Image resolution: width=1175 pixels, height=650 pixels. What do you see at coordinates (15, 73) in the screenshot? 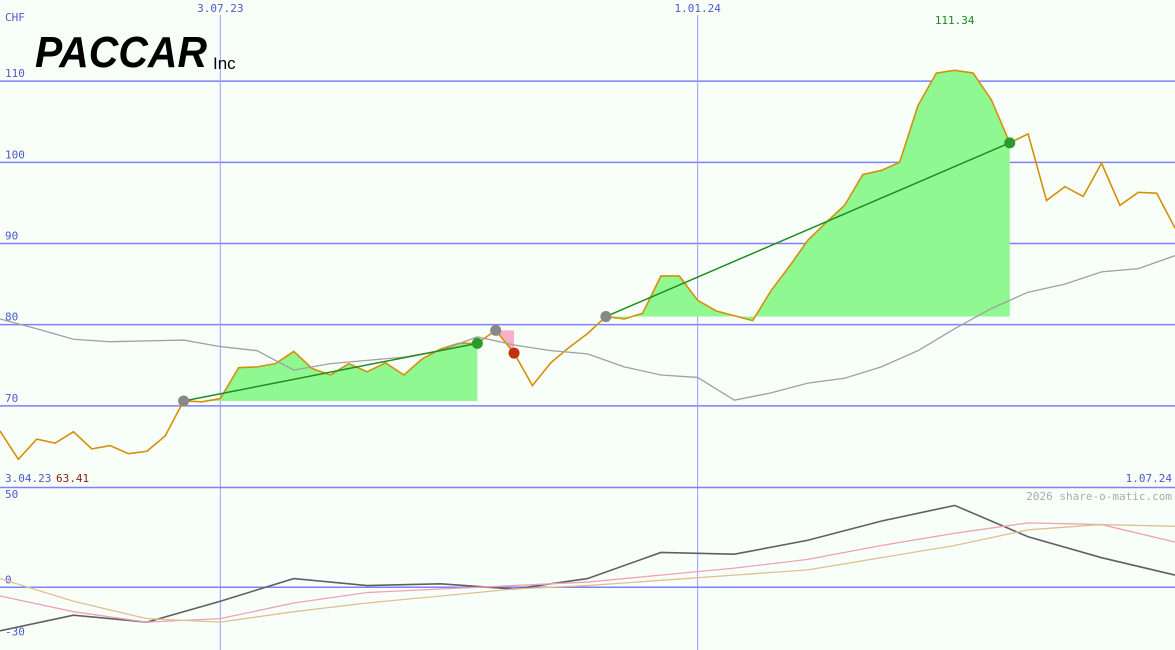
I see `y-tick-label: 110` at bounding box center [15, 73].